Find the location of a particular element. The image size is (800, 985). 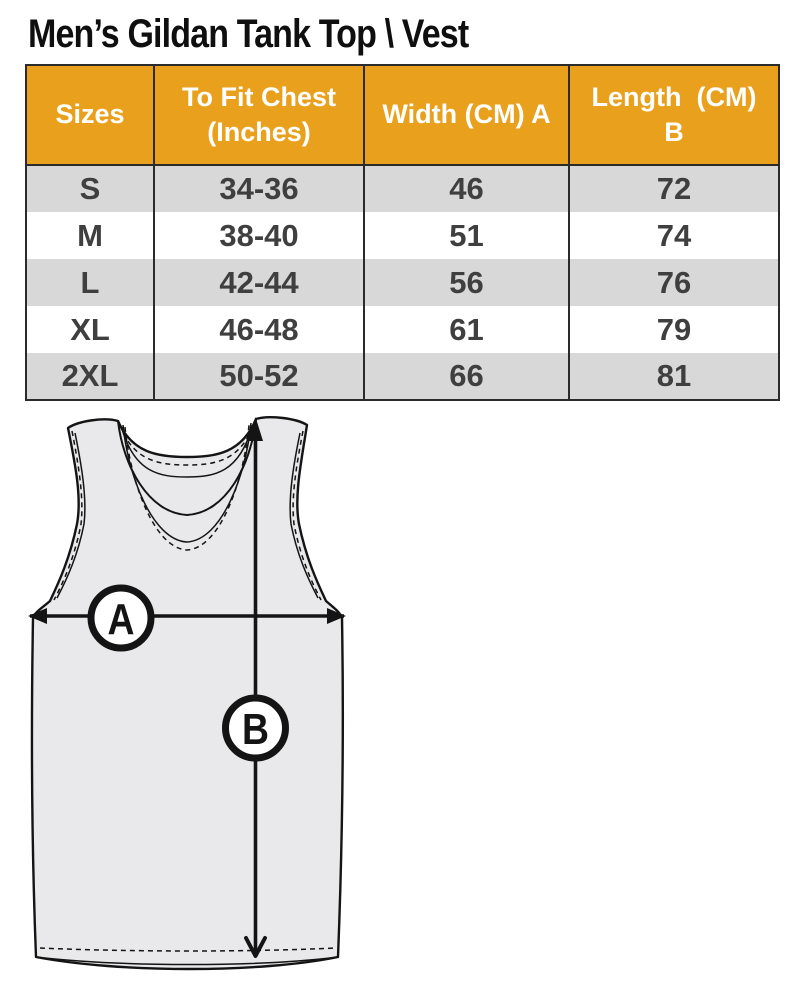

back-neck-inner-edge is located at coordinates (187, 452).